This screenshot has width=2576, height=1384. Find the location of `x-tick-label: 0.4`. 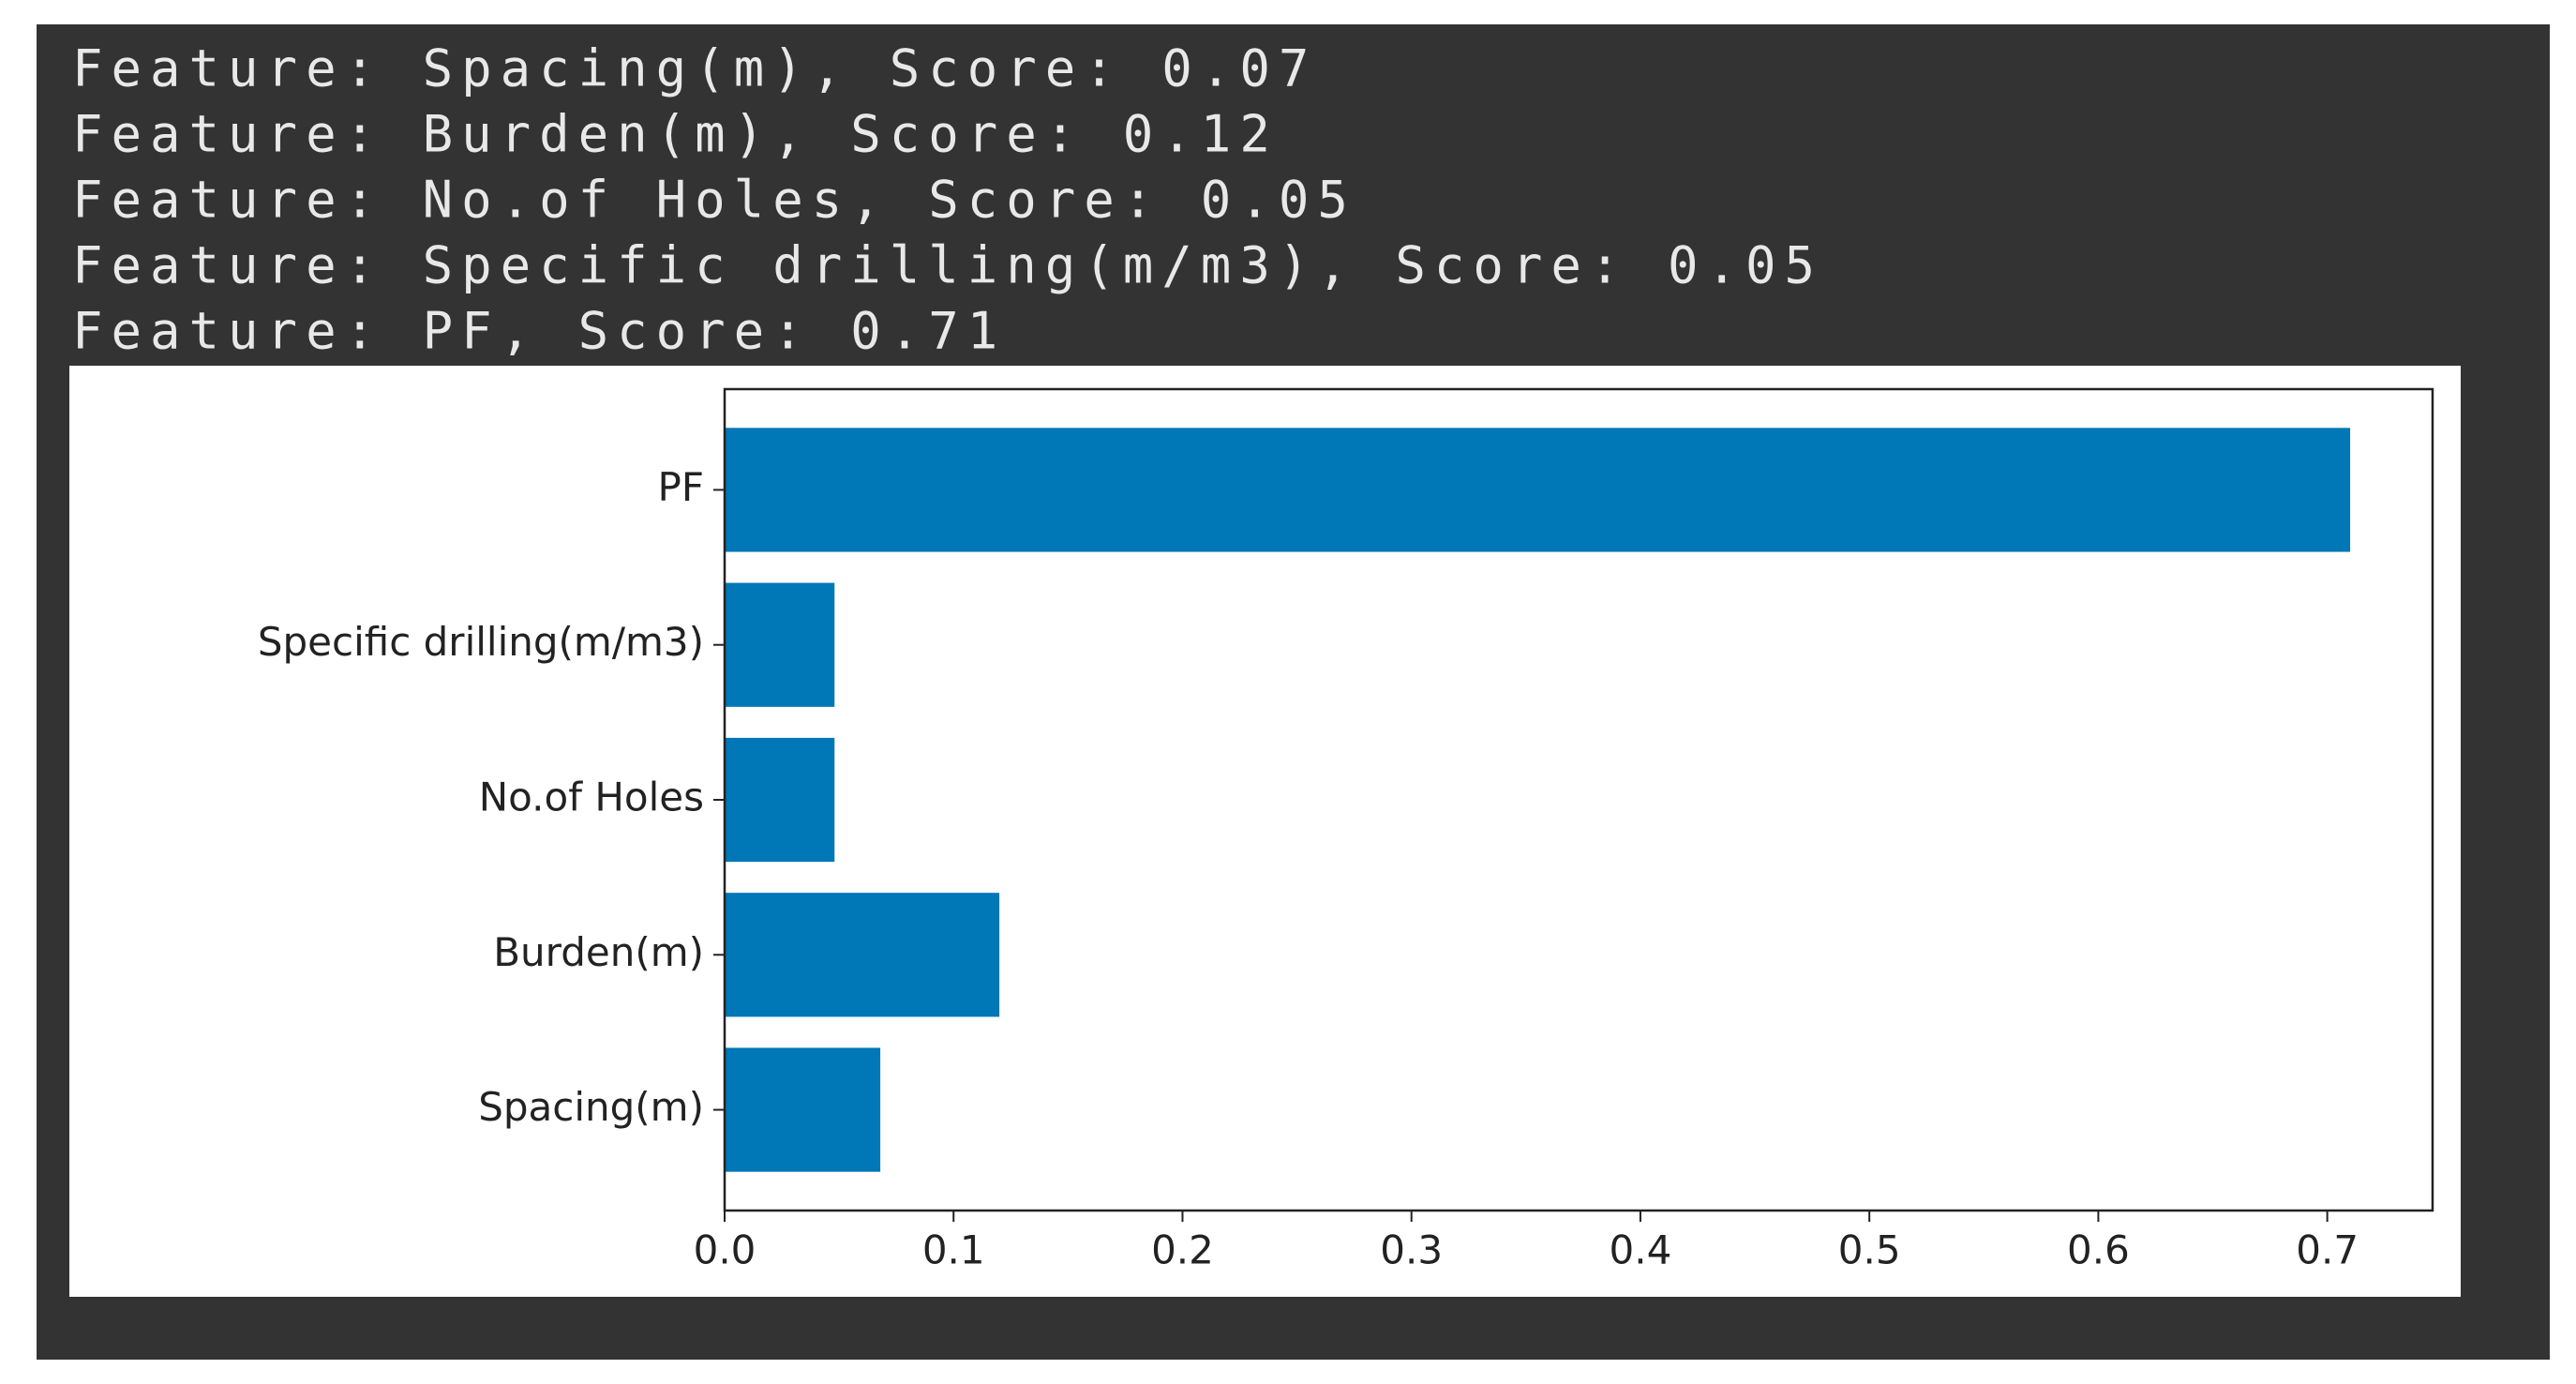

x-tick-label: 0.4 is located at coordinates (1641, 1250).